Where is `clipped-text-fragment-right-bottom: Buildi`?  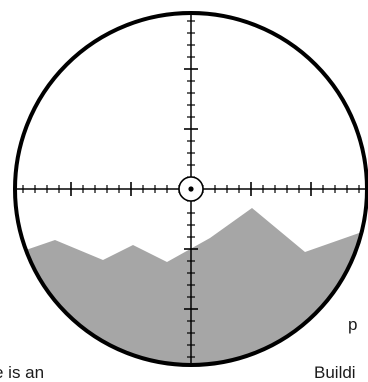
clipped-text-fragment-right-bottom: Buildi is located at coordinates (335, 372).